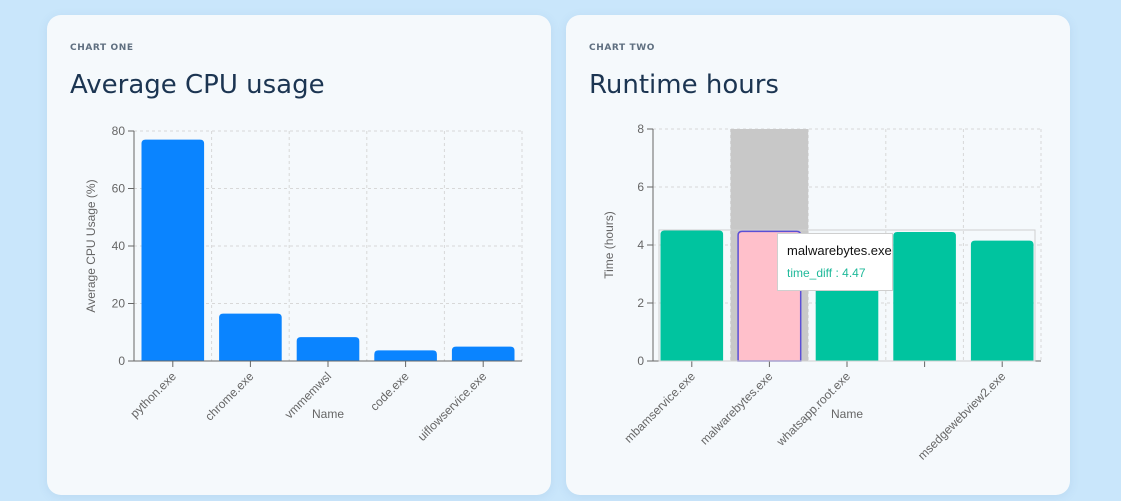  I want to click on tooltip-value: time_diff : 4.47, so click(826, 273).